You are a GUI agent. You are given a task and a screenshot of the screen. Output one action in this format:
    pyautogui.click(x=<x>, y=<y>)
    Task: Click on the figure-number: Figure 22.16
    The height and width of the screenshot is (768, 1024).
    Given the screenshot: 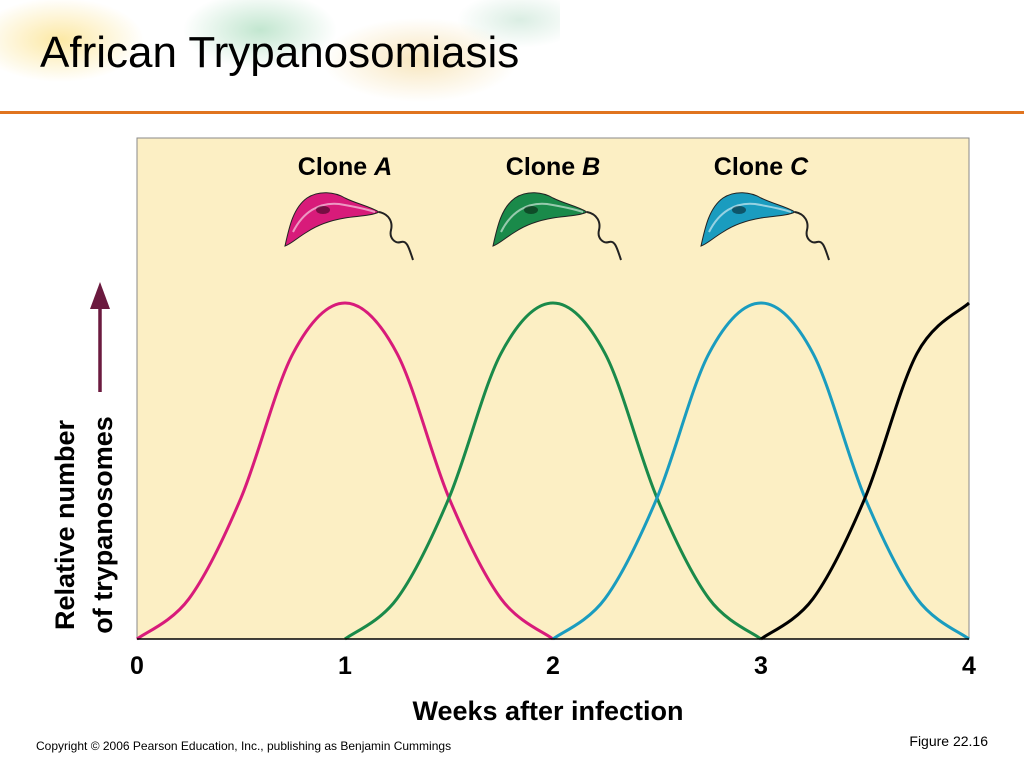 What is the action you would take?
    pyautogui.click(x=948, y=741)
    